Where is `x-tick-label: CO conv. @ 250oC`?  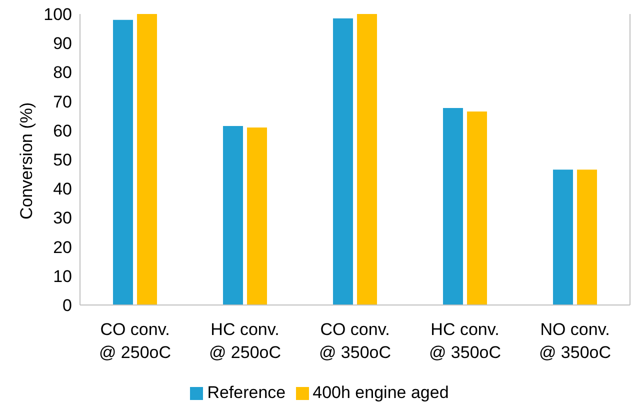
x-tick-label: CO conv. @ 250oC is located at coordinates (135, 341).